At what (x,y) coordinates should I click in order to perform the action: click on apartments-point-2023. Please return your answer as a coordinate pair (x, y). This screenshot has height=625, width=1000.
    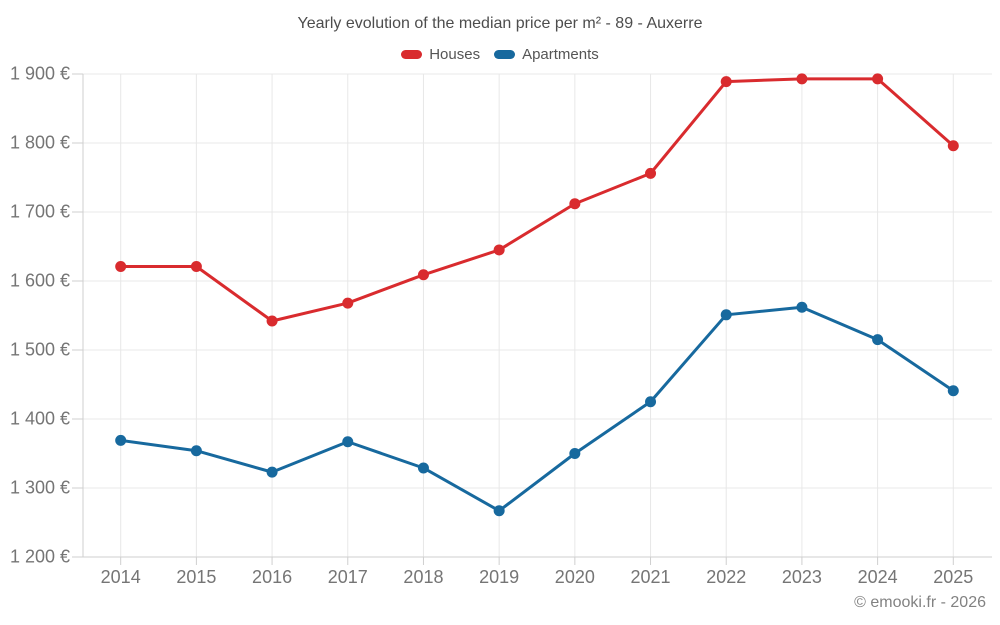
    Looking at the image, I should click on (802, 307).